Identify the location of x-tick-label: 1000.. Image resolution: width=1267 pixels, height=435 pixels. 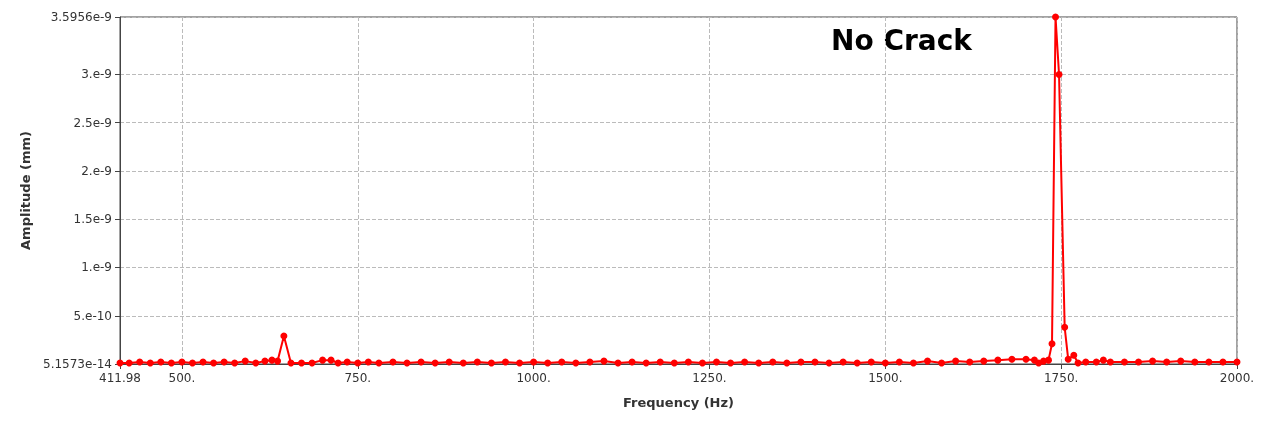
(533, 378).